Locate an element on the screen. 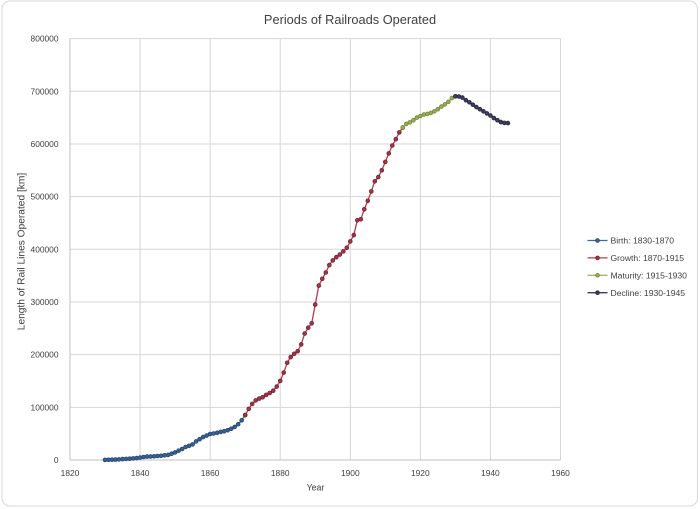  svg-text: Decline: 1930-1945 is located at coordinates (648, 293).